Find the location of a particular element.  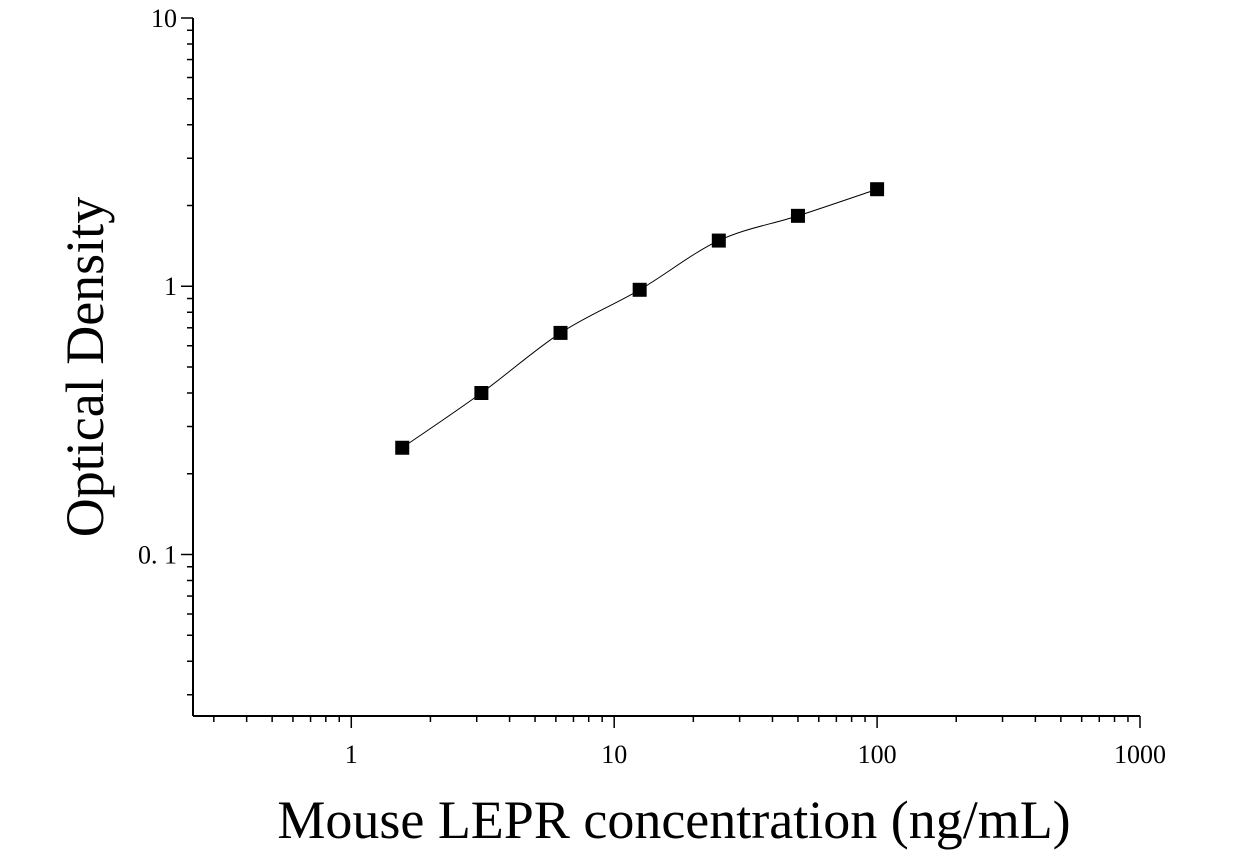

y-tick-label: 1 is located at coordinates (170, 286).